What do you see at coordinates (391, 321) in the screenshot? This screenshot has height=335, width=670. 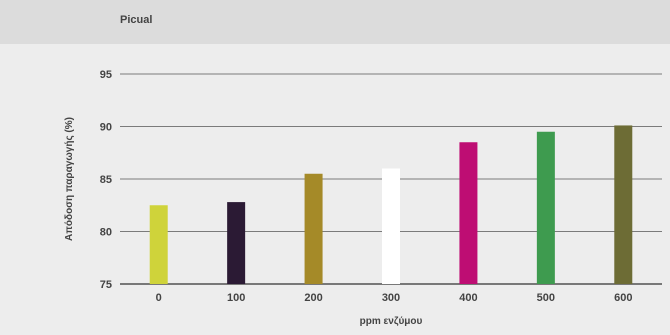 I see `x-axis-title: ppm ενζύμου` at bounding box center [391, 321].